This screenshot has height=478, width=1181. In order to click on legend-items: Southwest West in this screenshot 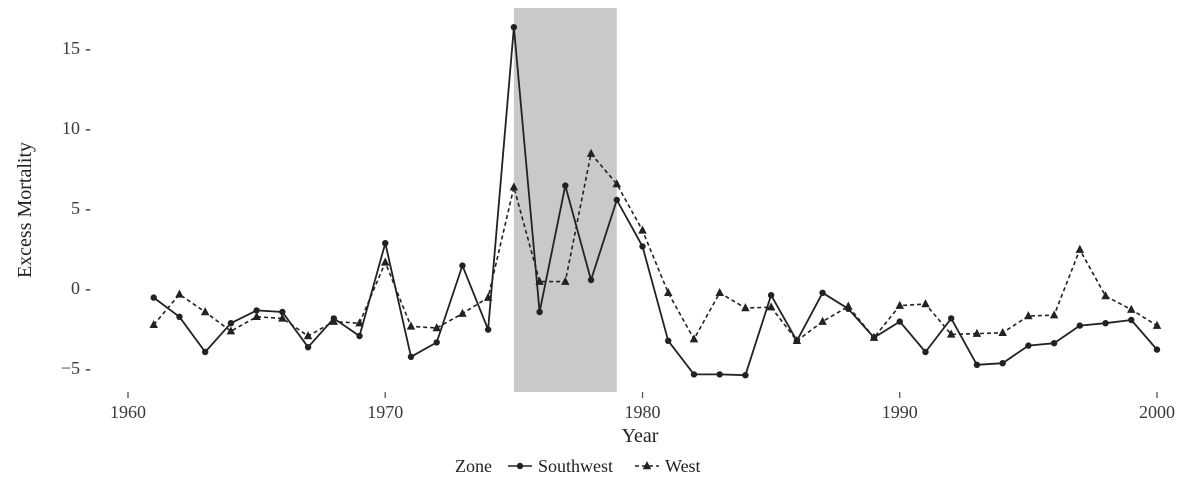, I will do `click(604, 466)`.